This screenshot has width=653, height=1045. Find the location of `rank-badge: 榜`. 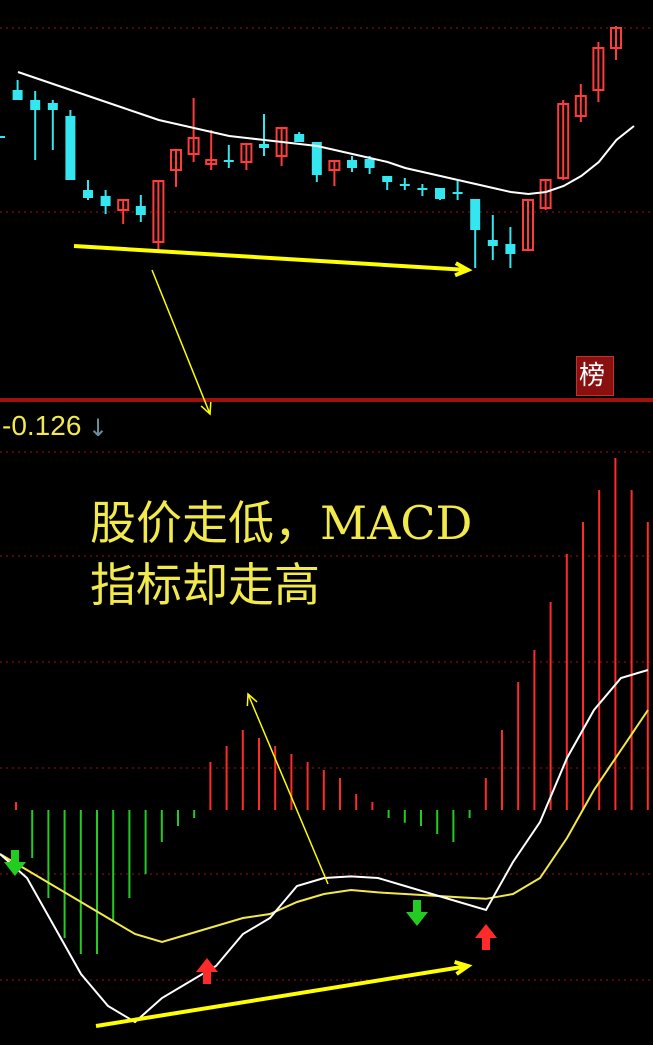

rank-badge: 榜 is located at coordinates (595, 376).